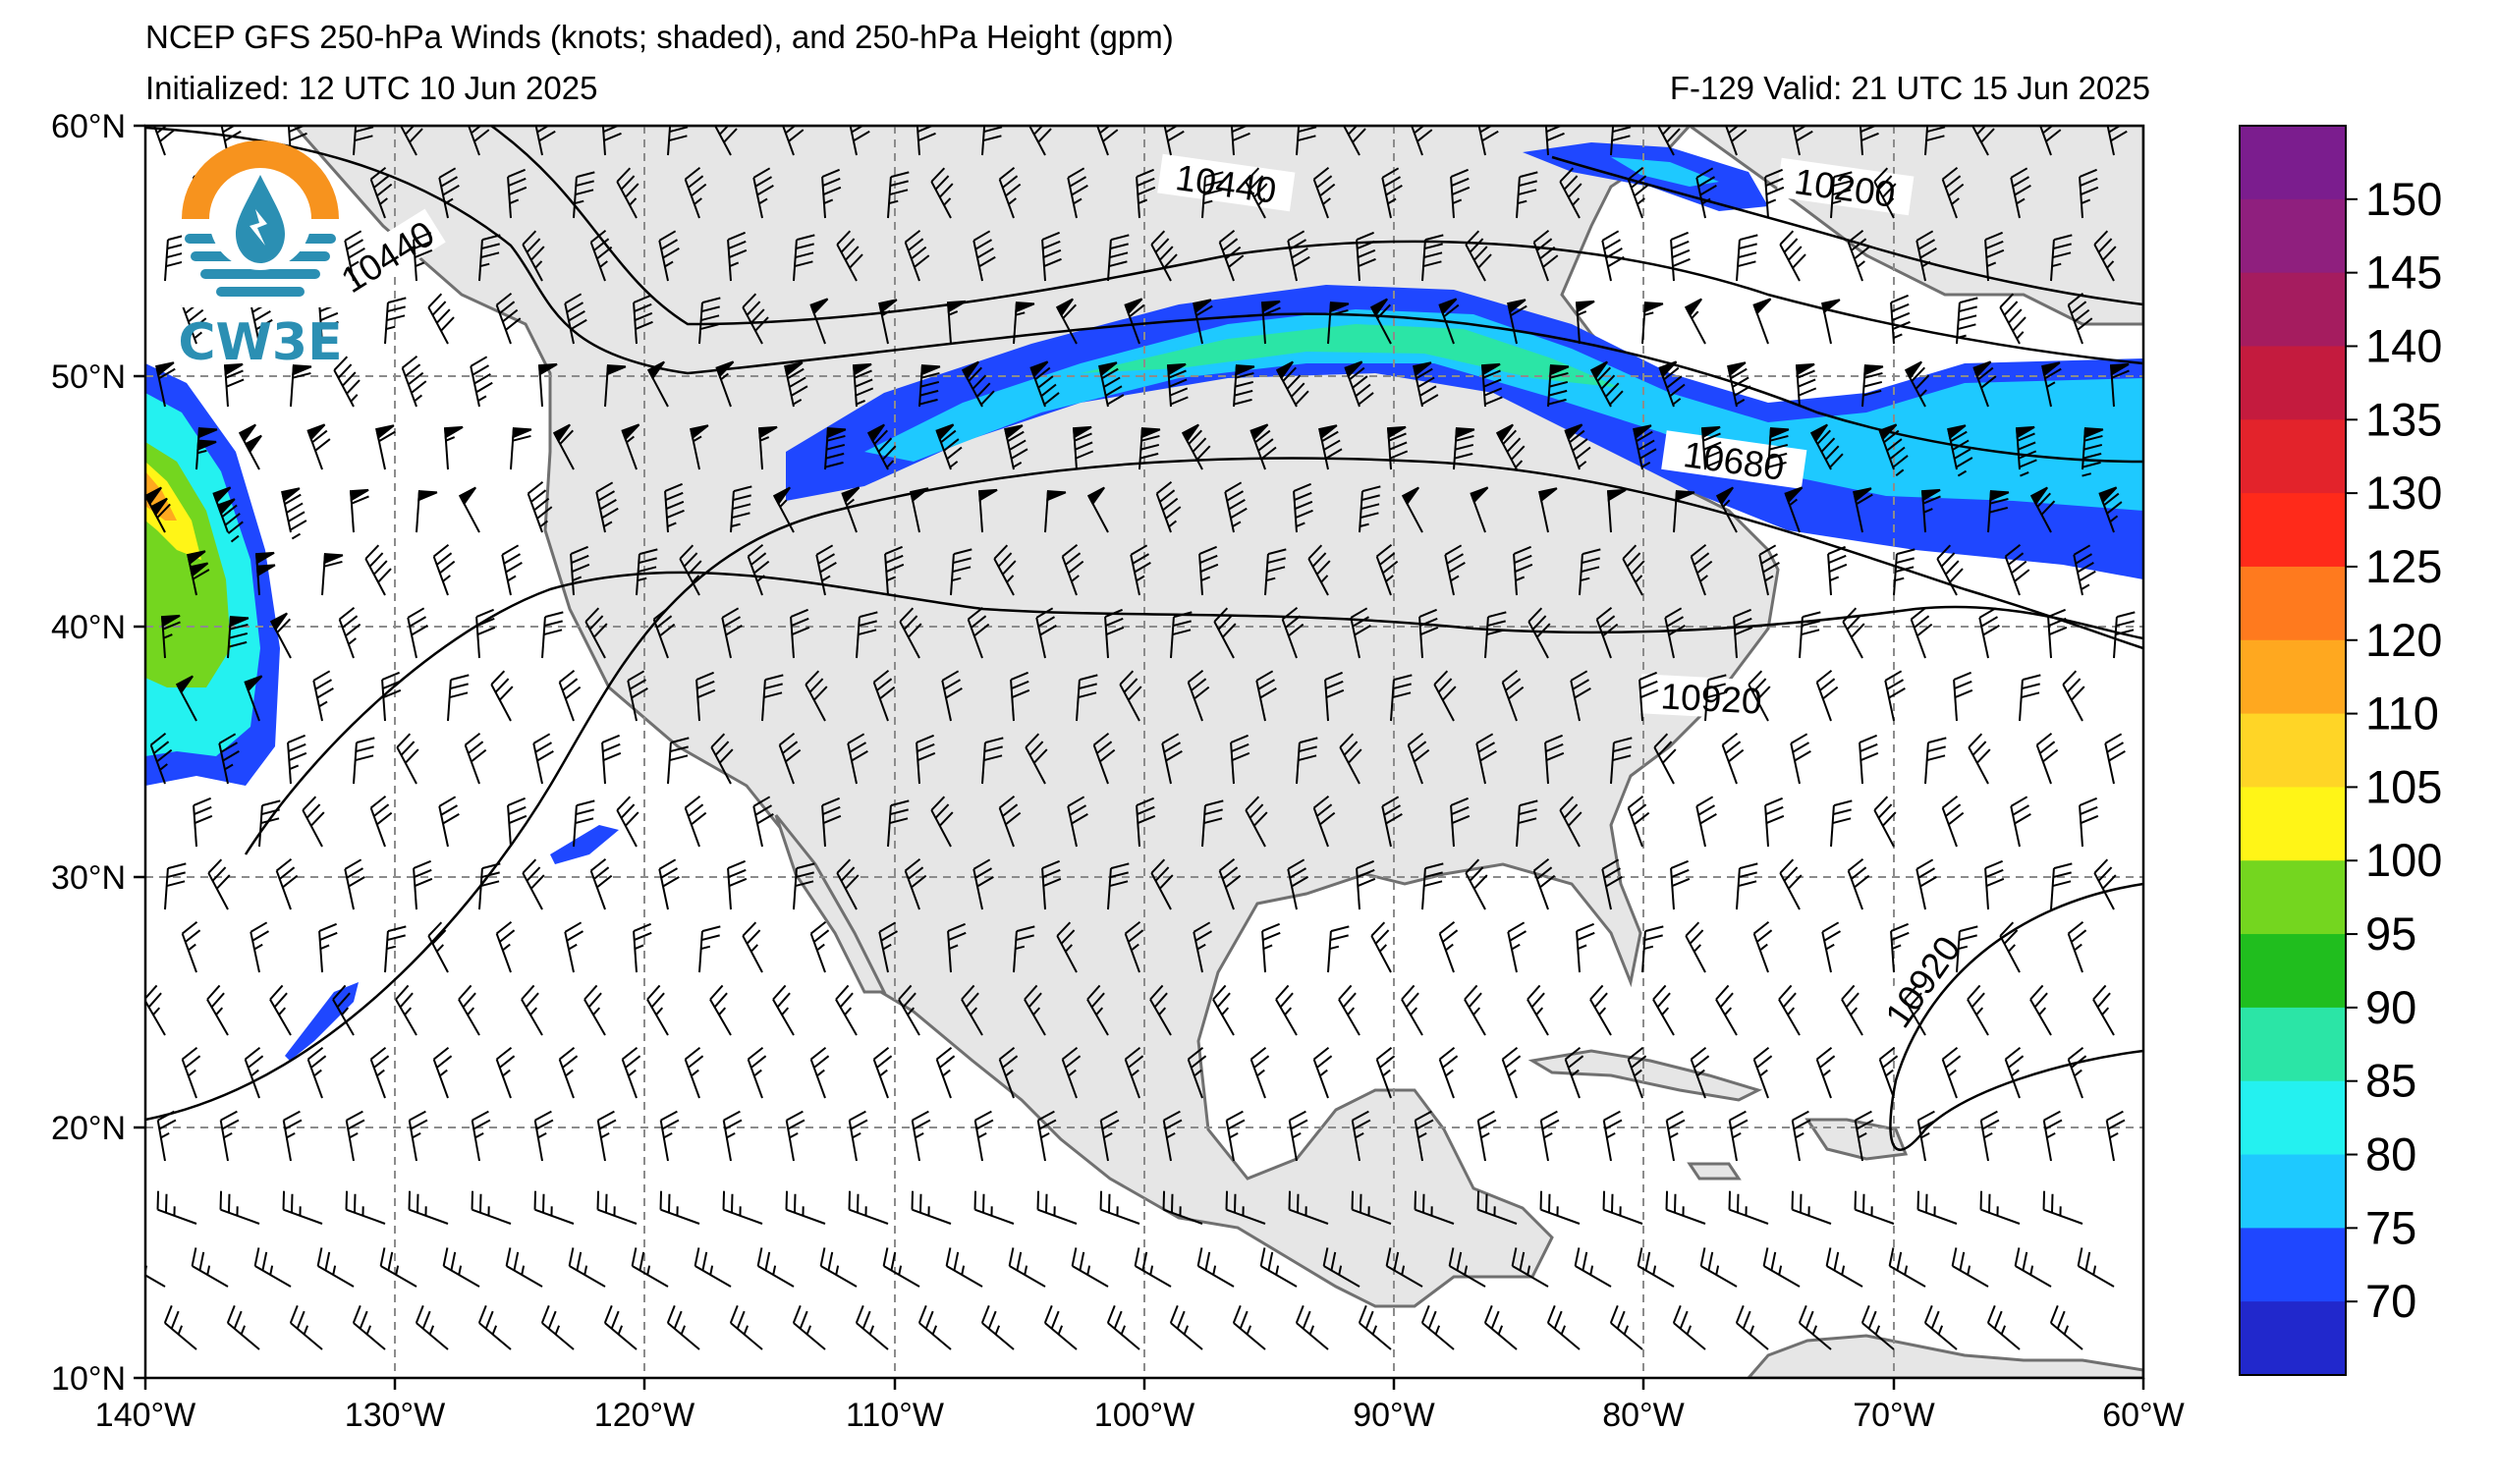 This screenshot has width=2498, height=1484. Describe the element at coordinates (395, 1415) in the screenshot. I see `lon-label-130w: 130°W` at that location.